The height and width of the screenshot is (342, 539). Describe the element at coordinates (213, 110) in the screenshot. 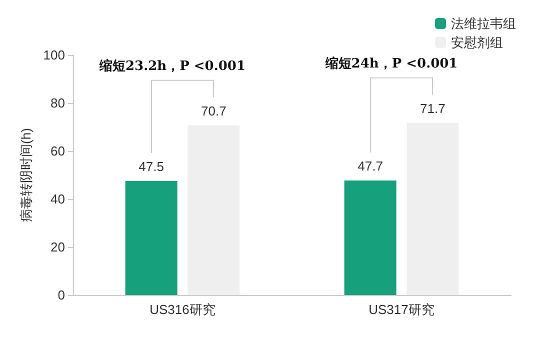

I see `data-label: 70.7` at that location.